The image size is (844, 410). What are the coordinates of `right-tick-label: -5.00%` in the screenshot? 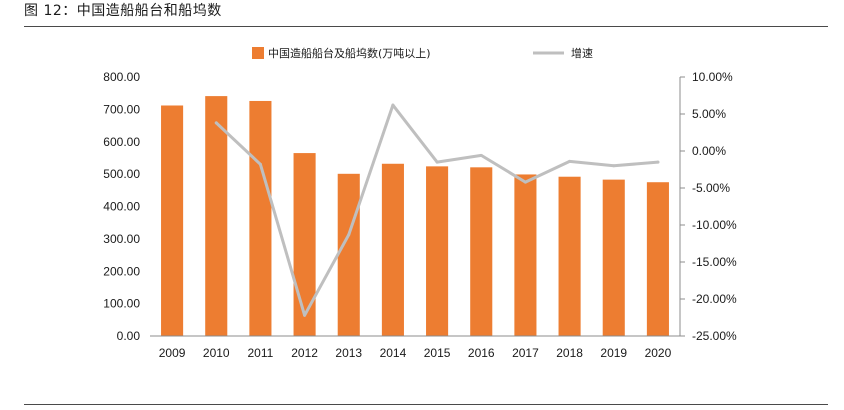 It's located at (711, 188).